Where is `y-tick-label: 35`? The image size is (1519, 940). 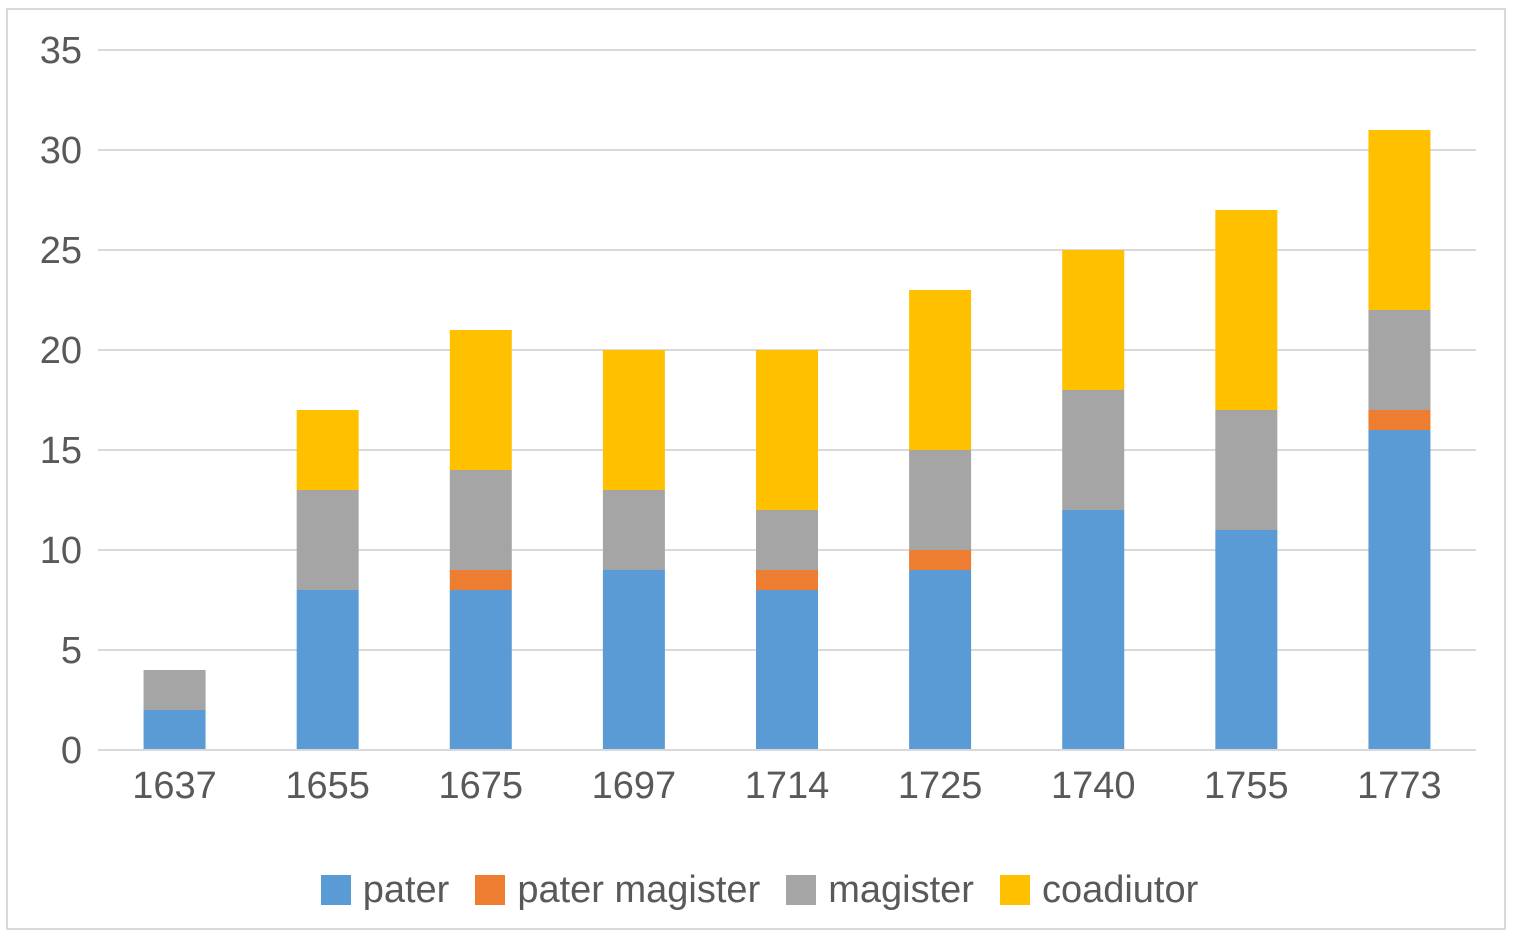
y-tick-label: 35 is located at coordinates (61, 51).